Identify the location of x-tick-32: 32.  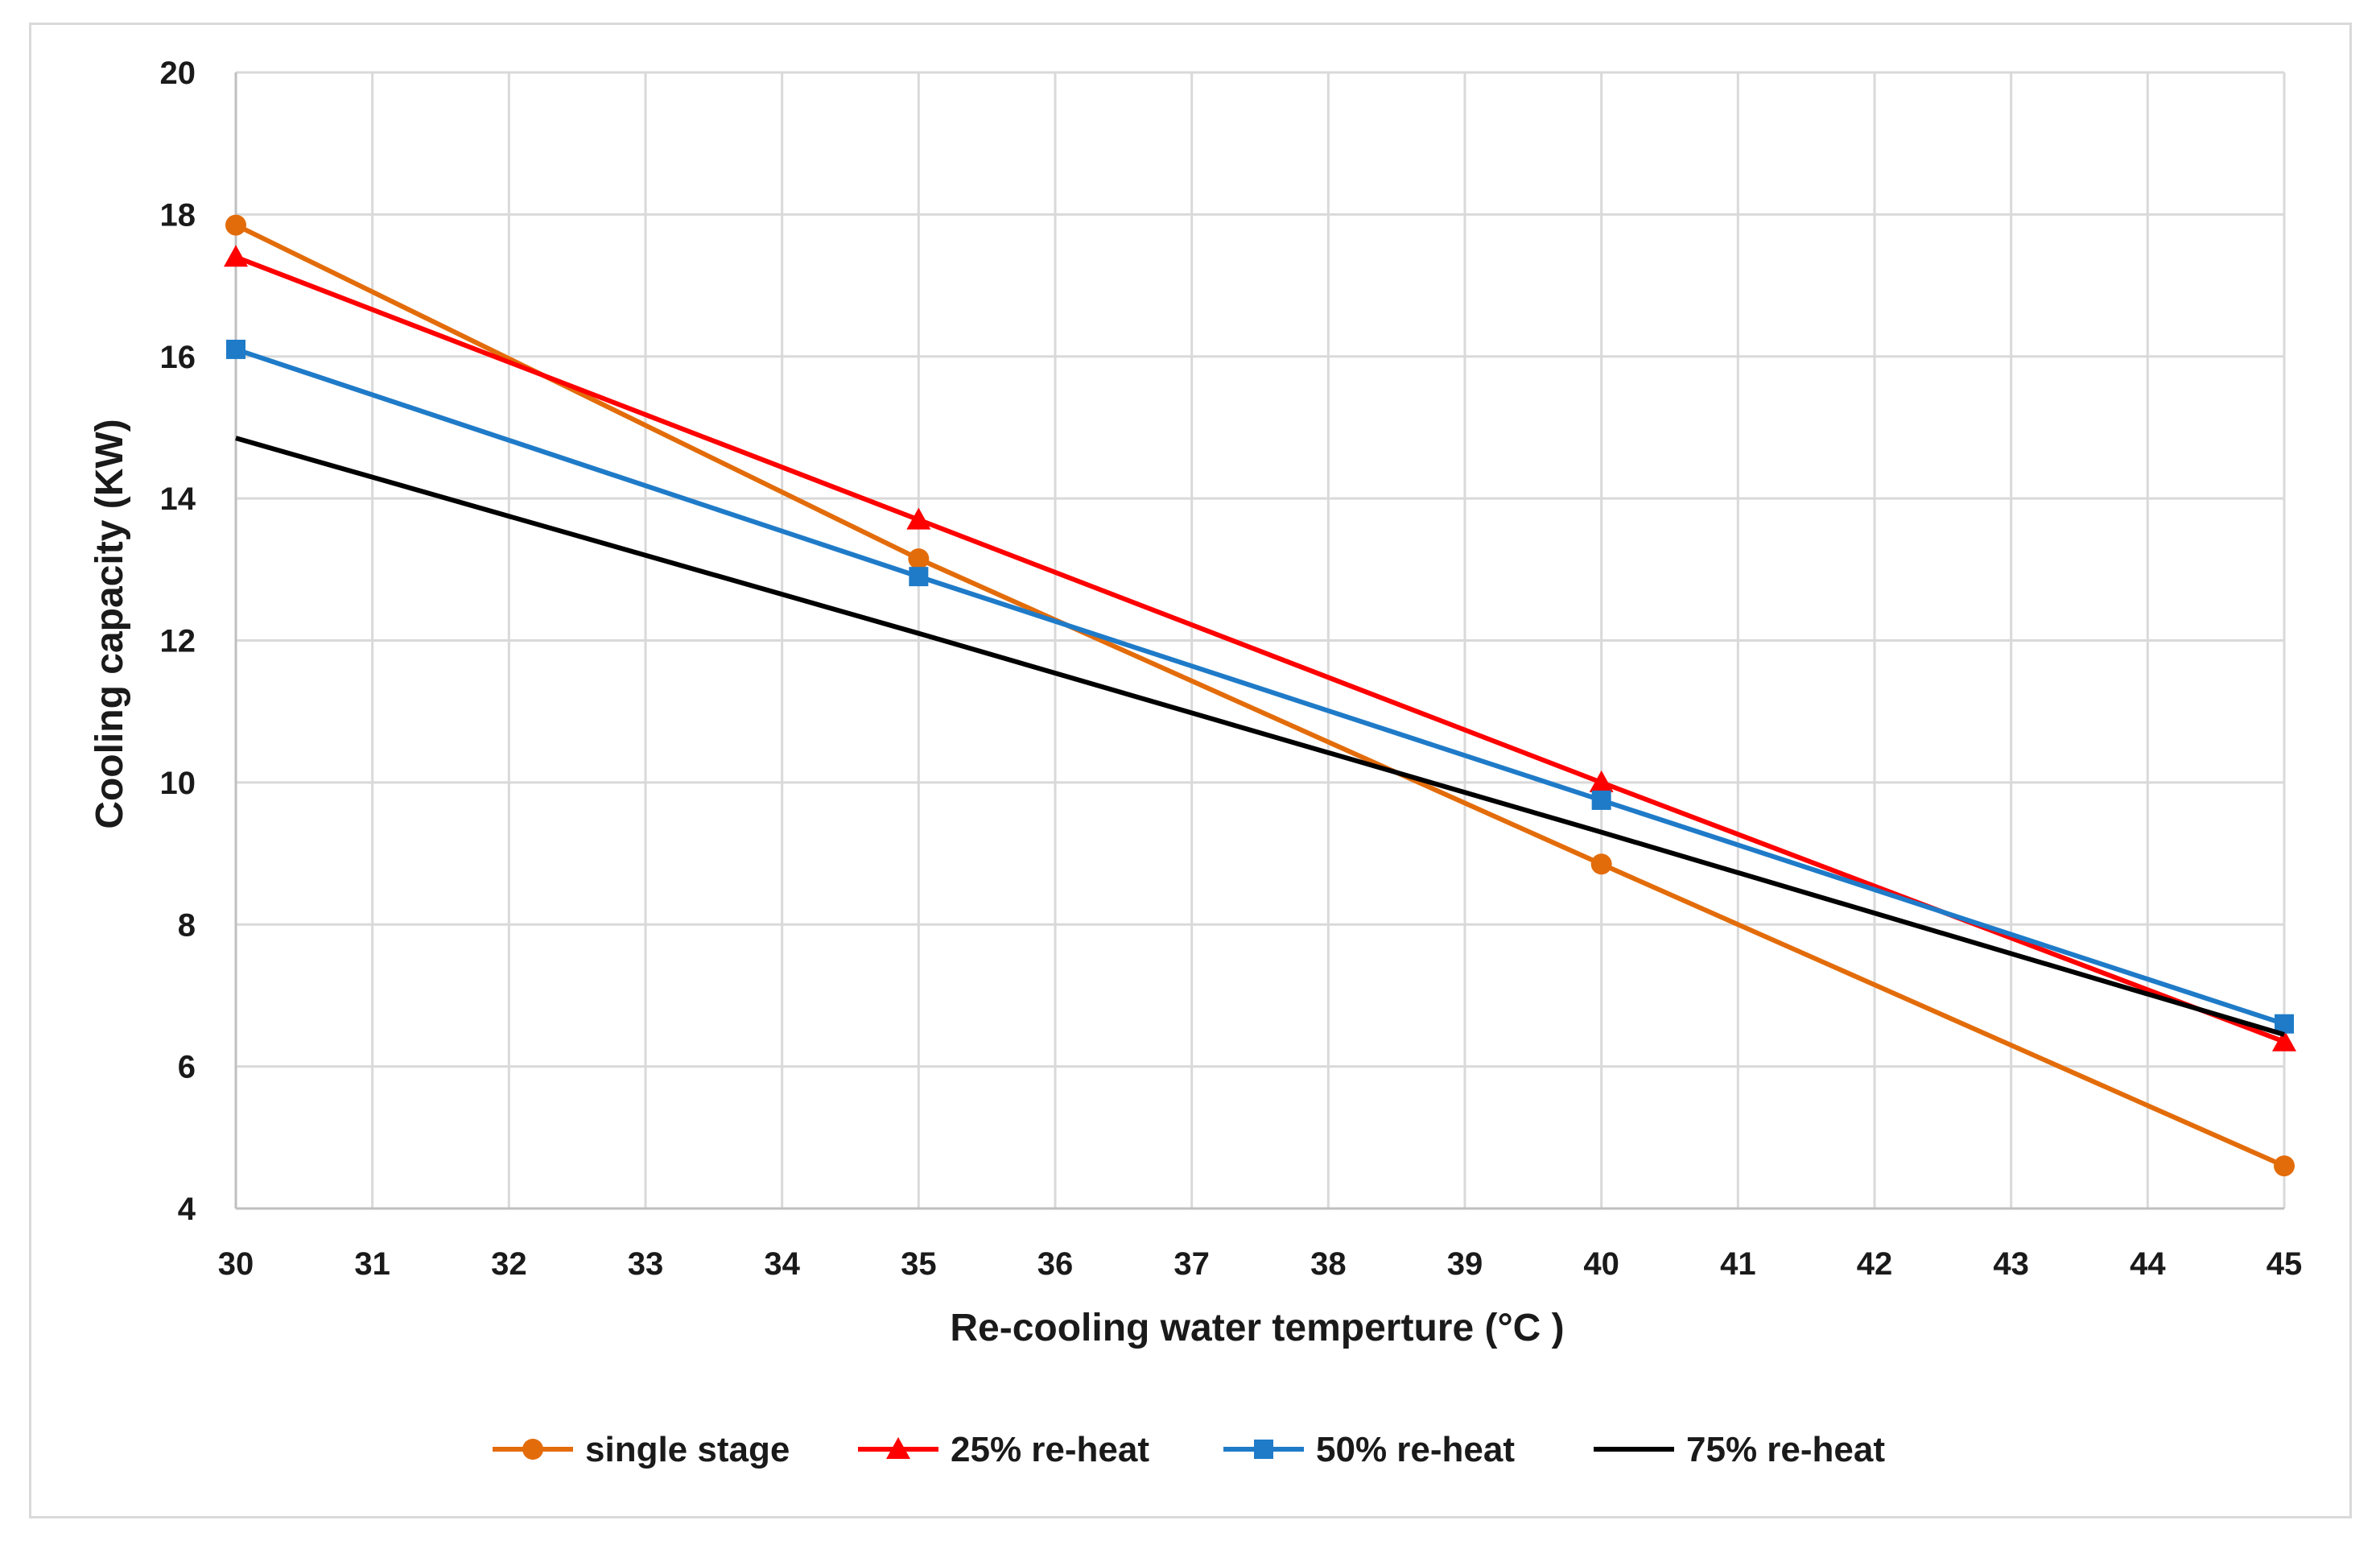
(509, 1264).